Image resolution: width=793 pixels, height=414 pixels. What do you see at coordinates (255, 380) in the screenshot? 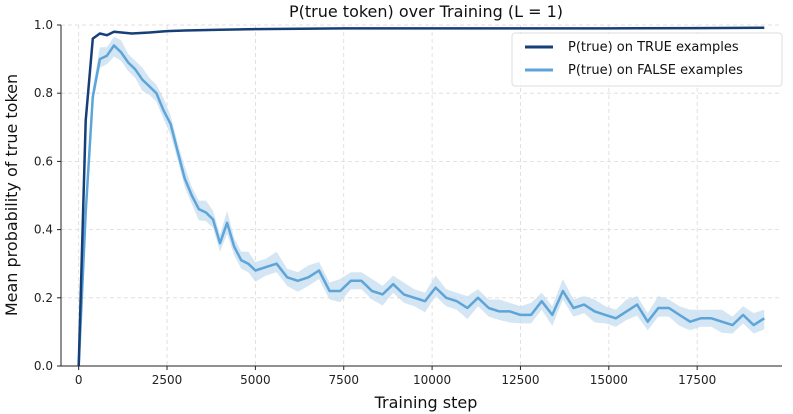
I see `x-tick-label: 5000` at bounding box center [255, 380].